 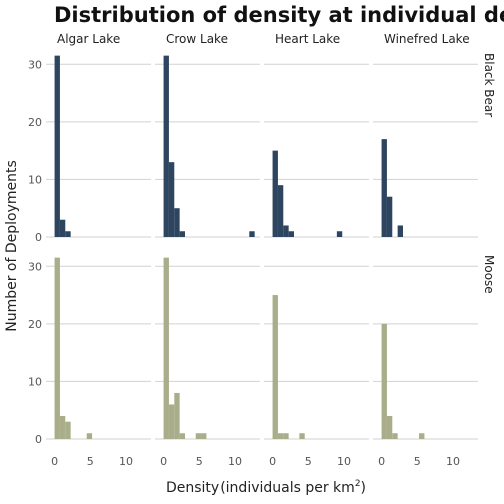 I want to click on strip-label-heart-lake: Heart Lake, so click(x=307, y=39).